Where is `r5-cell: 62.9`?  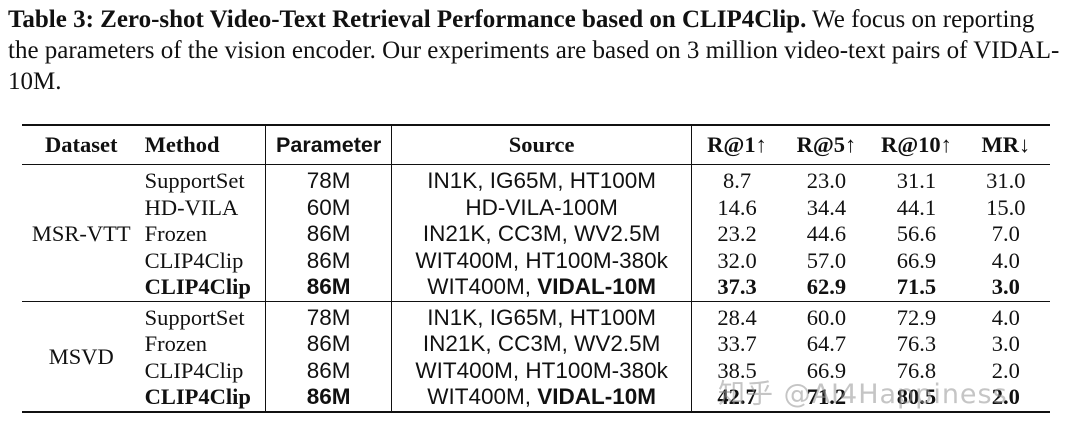
r5-cell: 62.9 is located at coordinates (826, 286).